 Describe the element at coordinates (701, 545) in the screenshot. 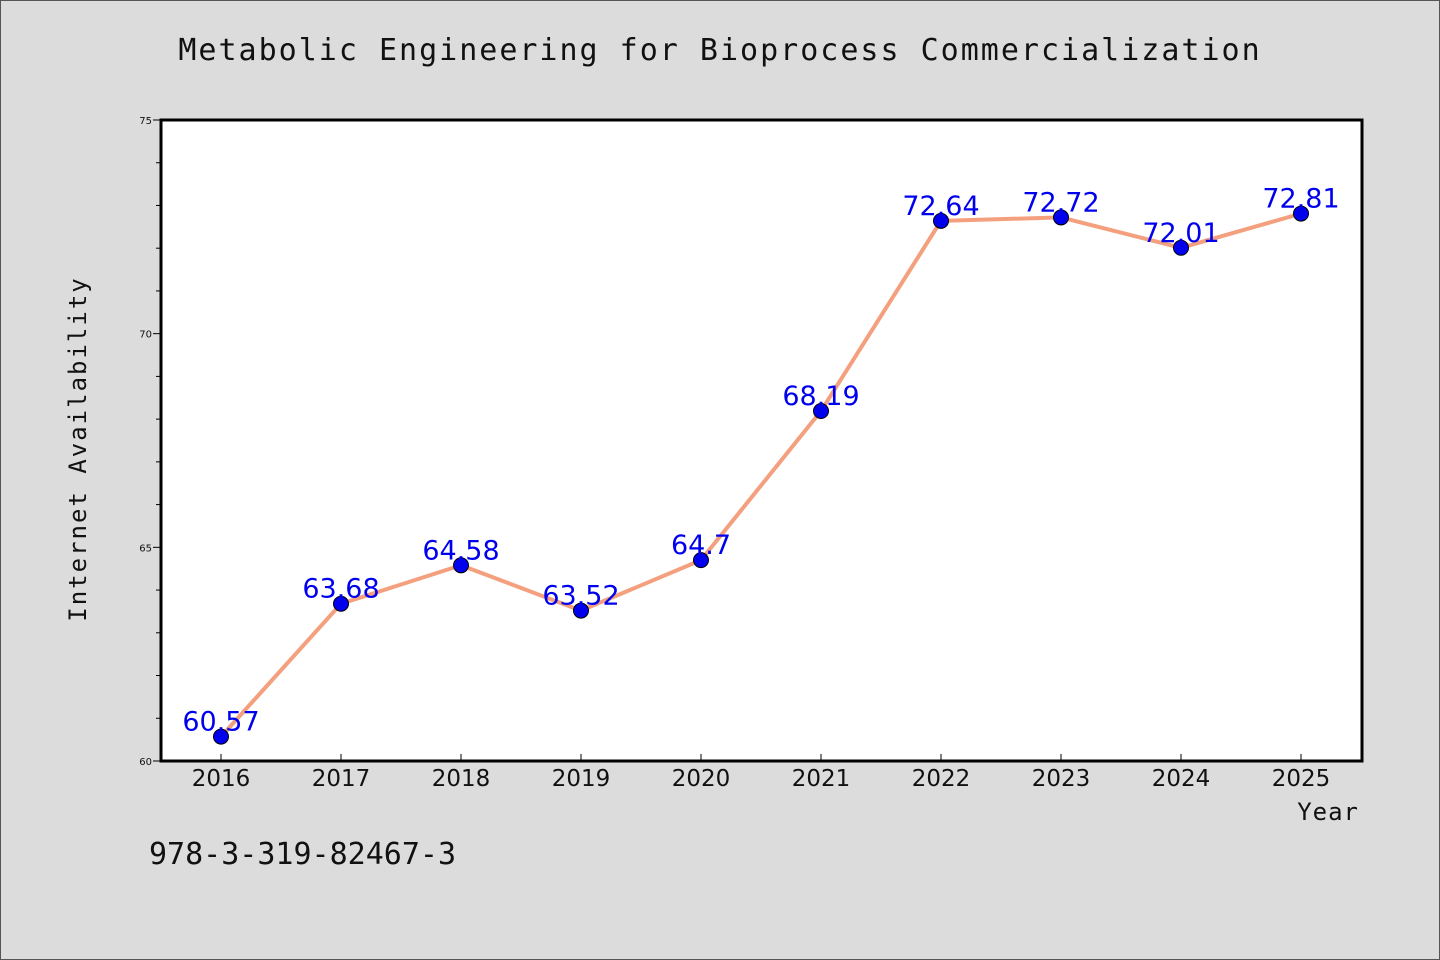

I see `data-label: 64.7` at that location.